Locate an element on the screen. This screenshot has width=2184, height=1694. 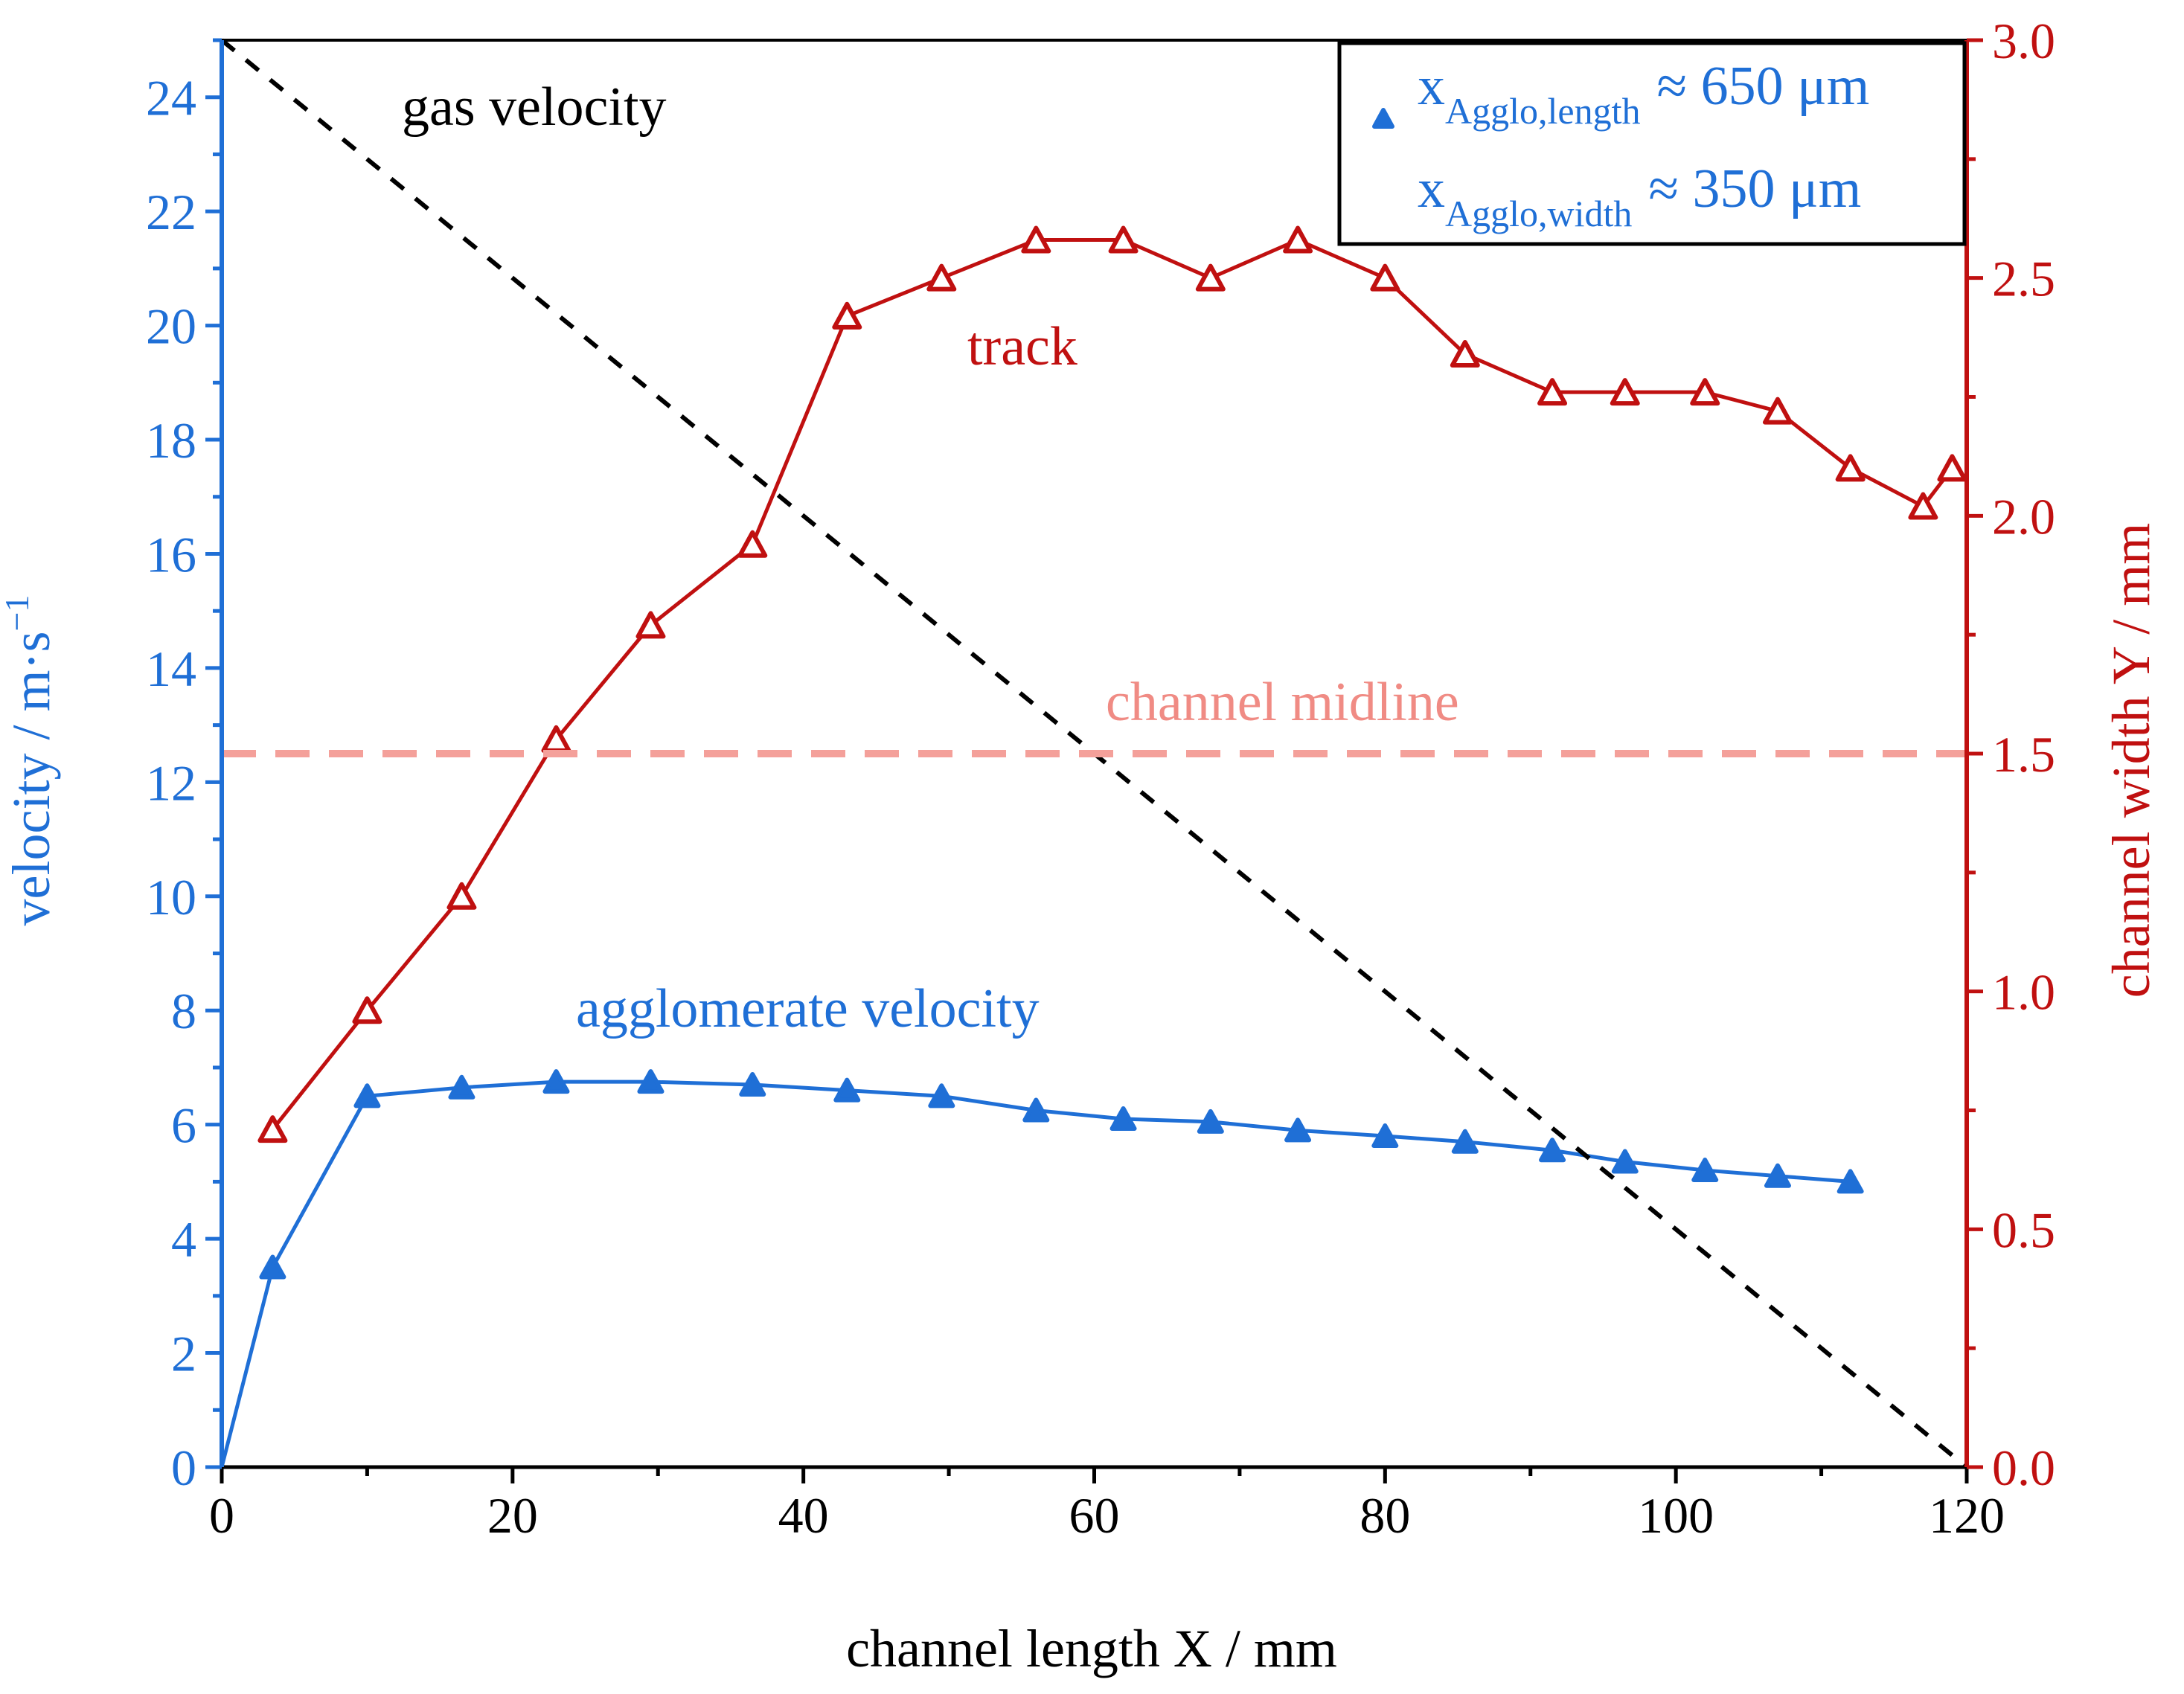
x-axis-title: channel length X / mm is located at coordinates (1091, 1648).